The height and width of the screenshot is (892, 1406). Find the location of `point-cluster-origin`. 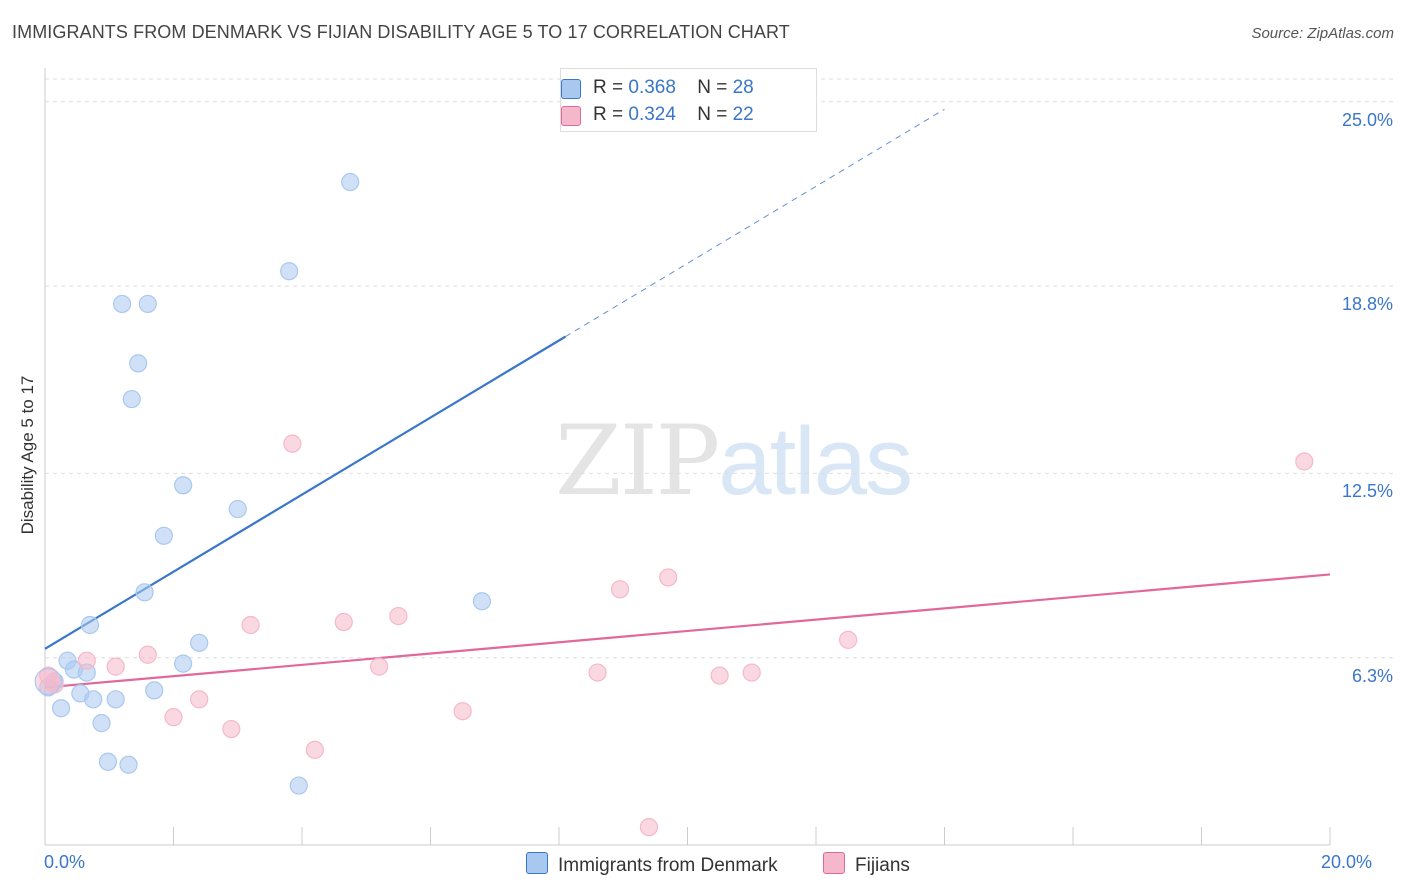

point-cluster-origin is located at coordinates (48, 681).